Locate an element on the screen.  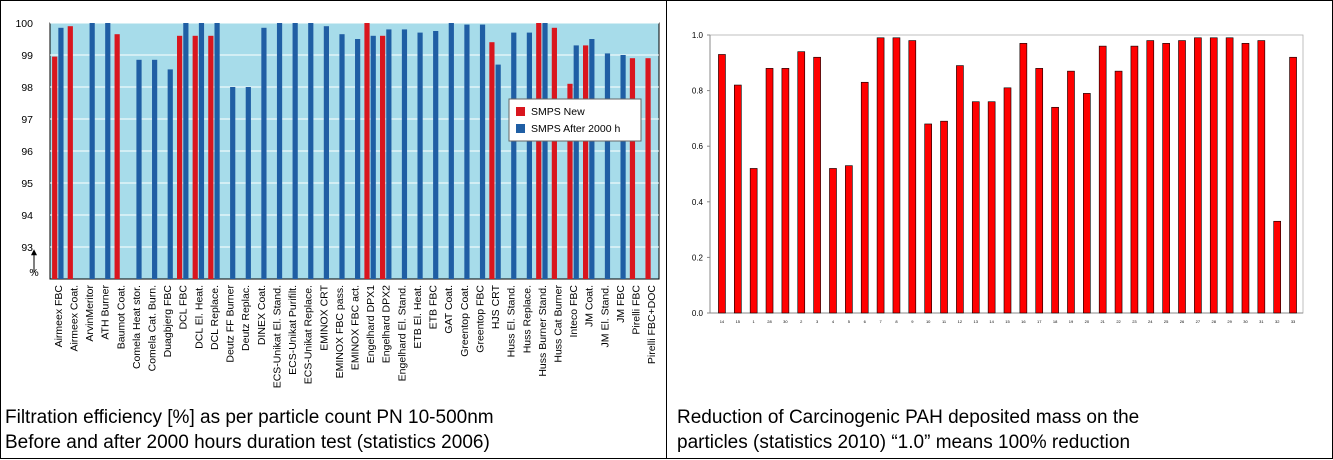
legend-label: SMPS New is located at coordinates (558, 112).